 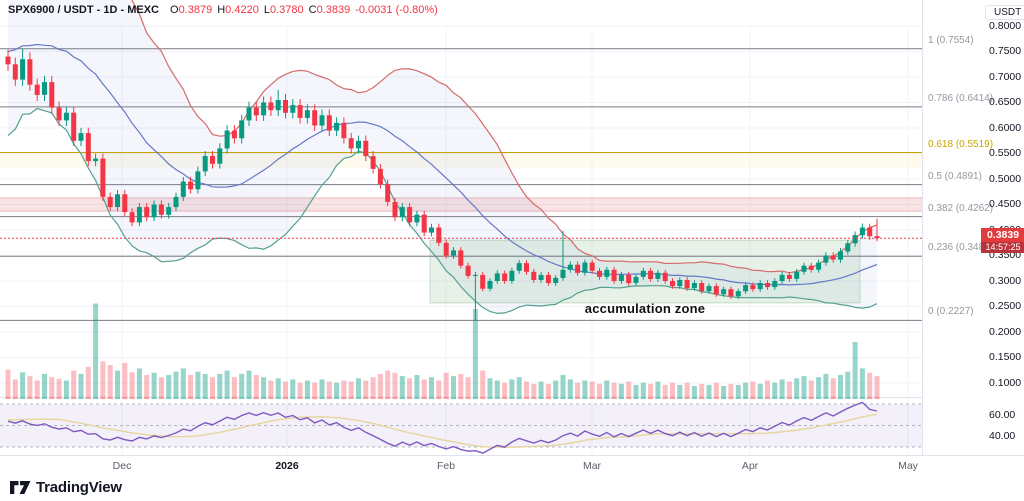 I want to click on price-tick: 0.2000, so click(x=1005, y=332).